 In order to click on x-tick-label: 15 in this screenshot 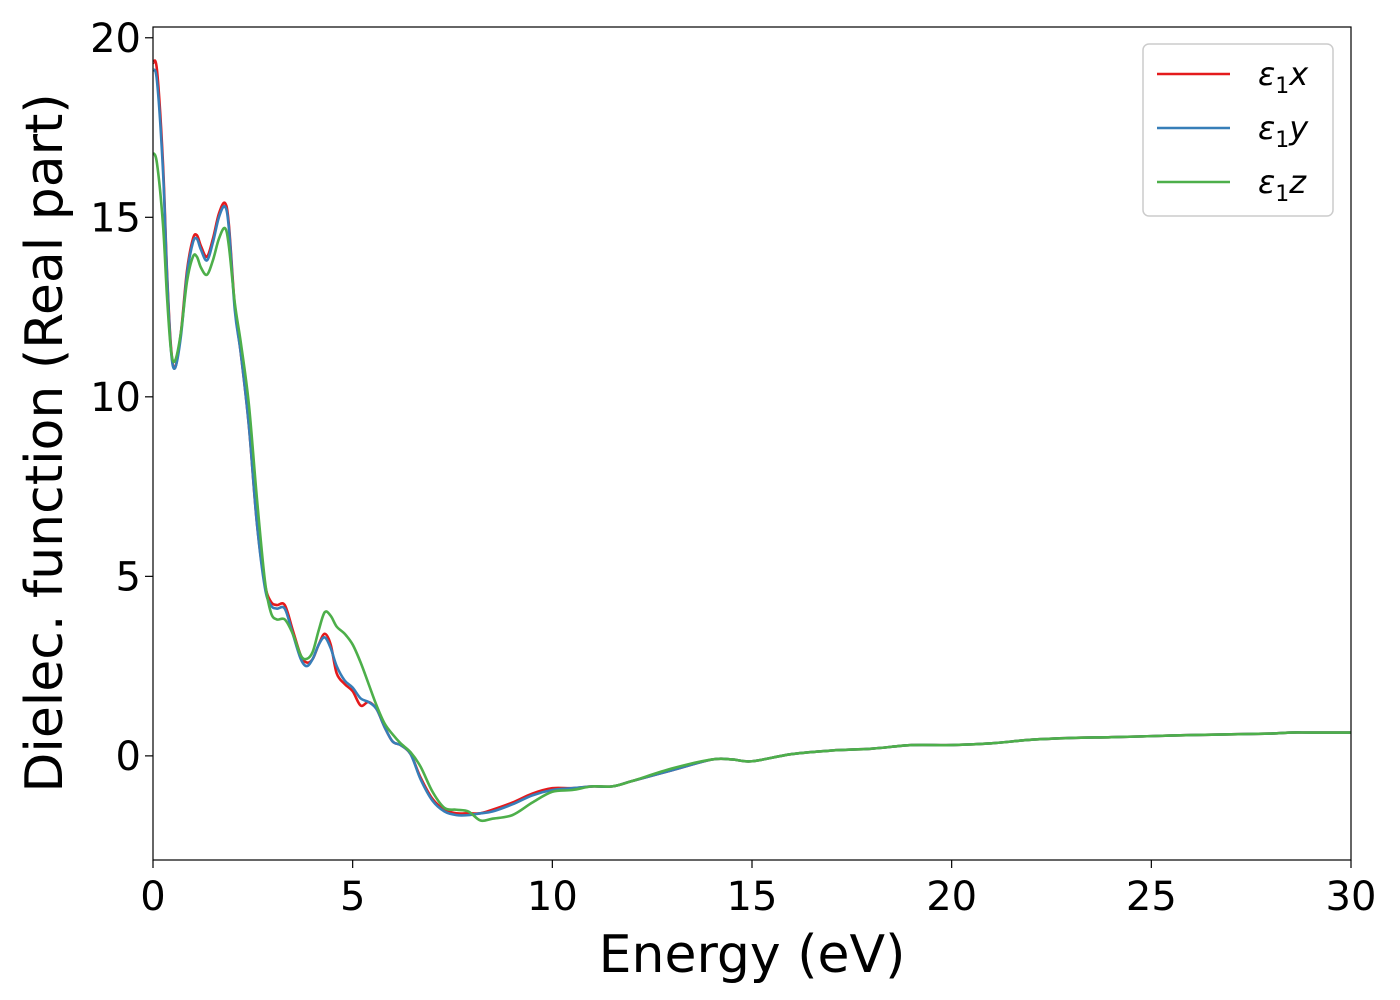, I will do `click(752, 897)`.